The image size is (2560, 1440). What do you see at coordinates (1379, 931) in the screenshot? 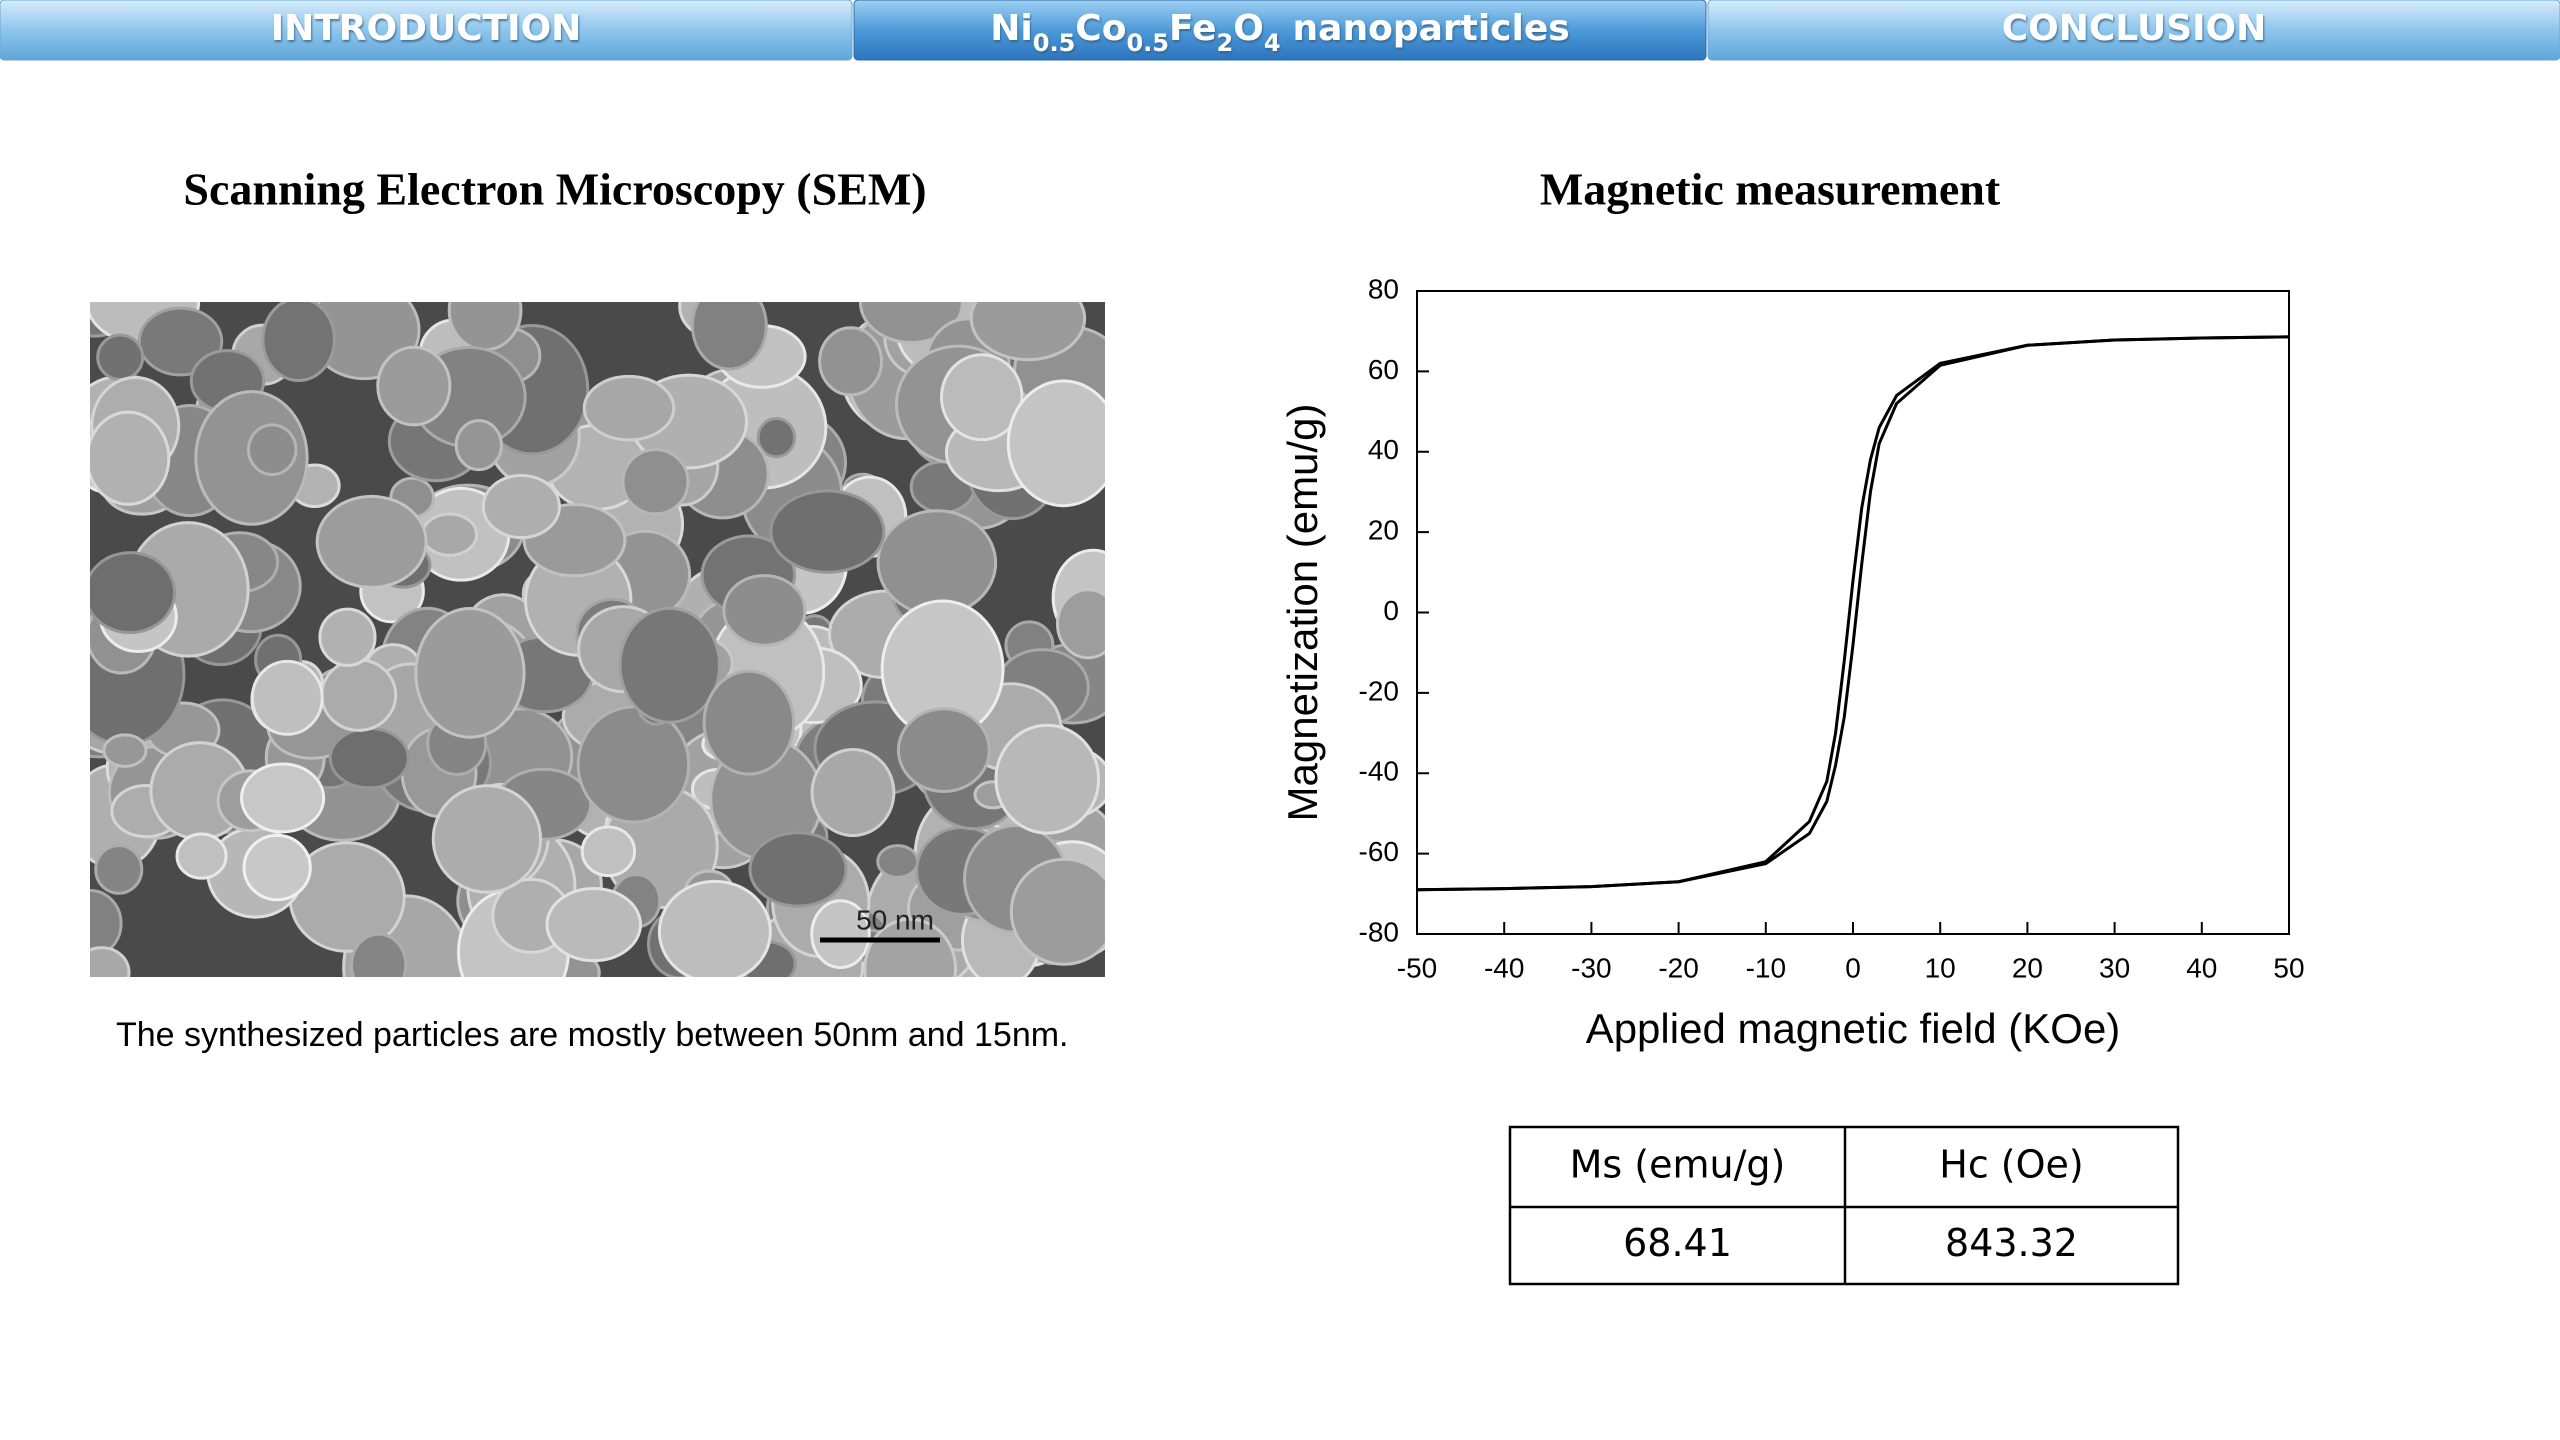
I see `y-tick-label: -80` at bounding box center [1379, 931].